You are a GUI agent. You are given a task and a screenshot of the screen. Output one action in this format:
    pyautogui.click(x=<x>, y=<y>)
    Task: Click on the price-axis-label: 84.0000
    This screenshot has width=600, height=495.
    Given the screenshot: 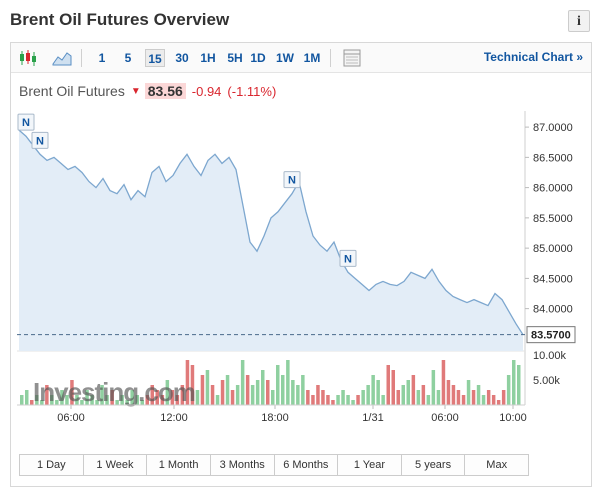 What is the action you would take?
    pyautogui.click(x=553, y=310)
    